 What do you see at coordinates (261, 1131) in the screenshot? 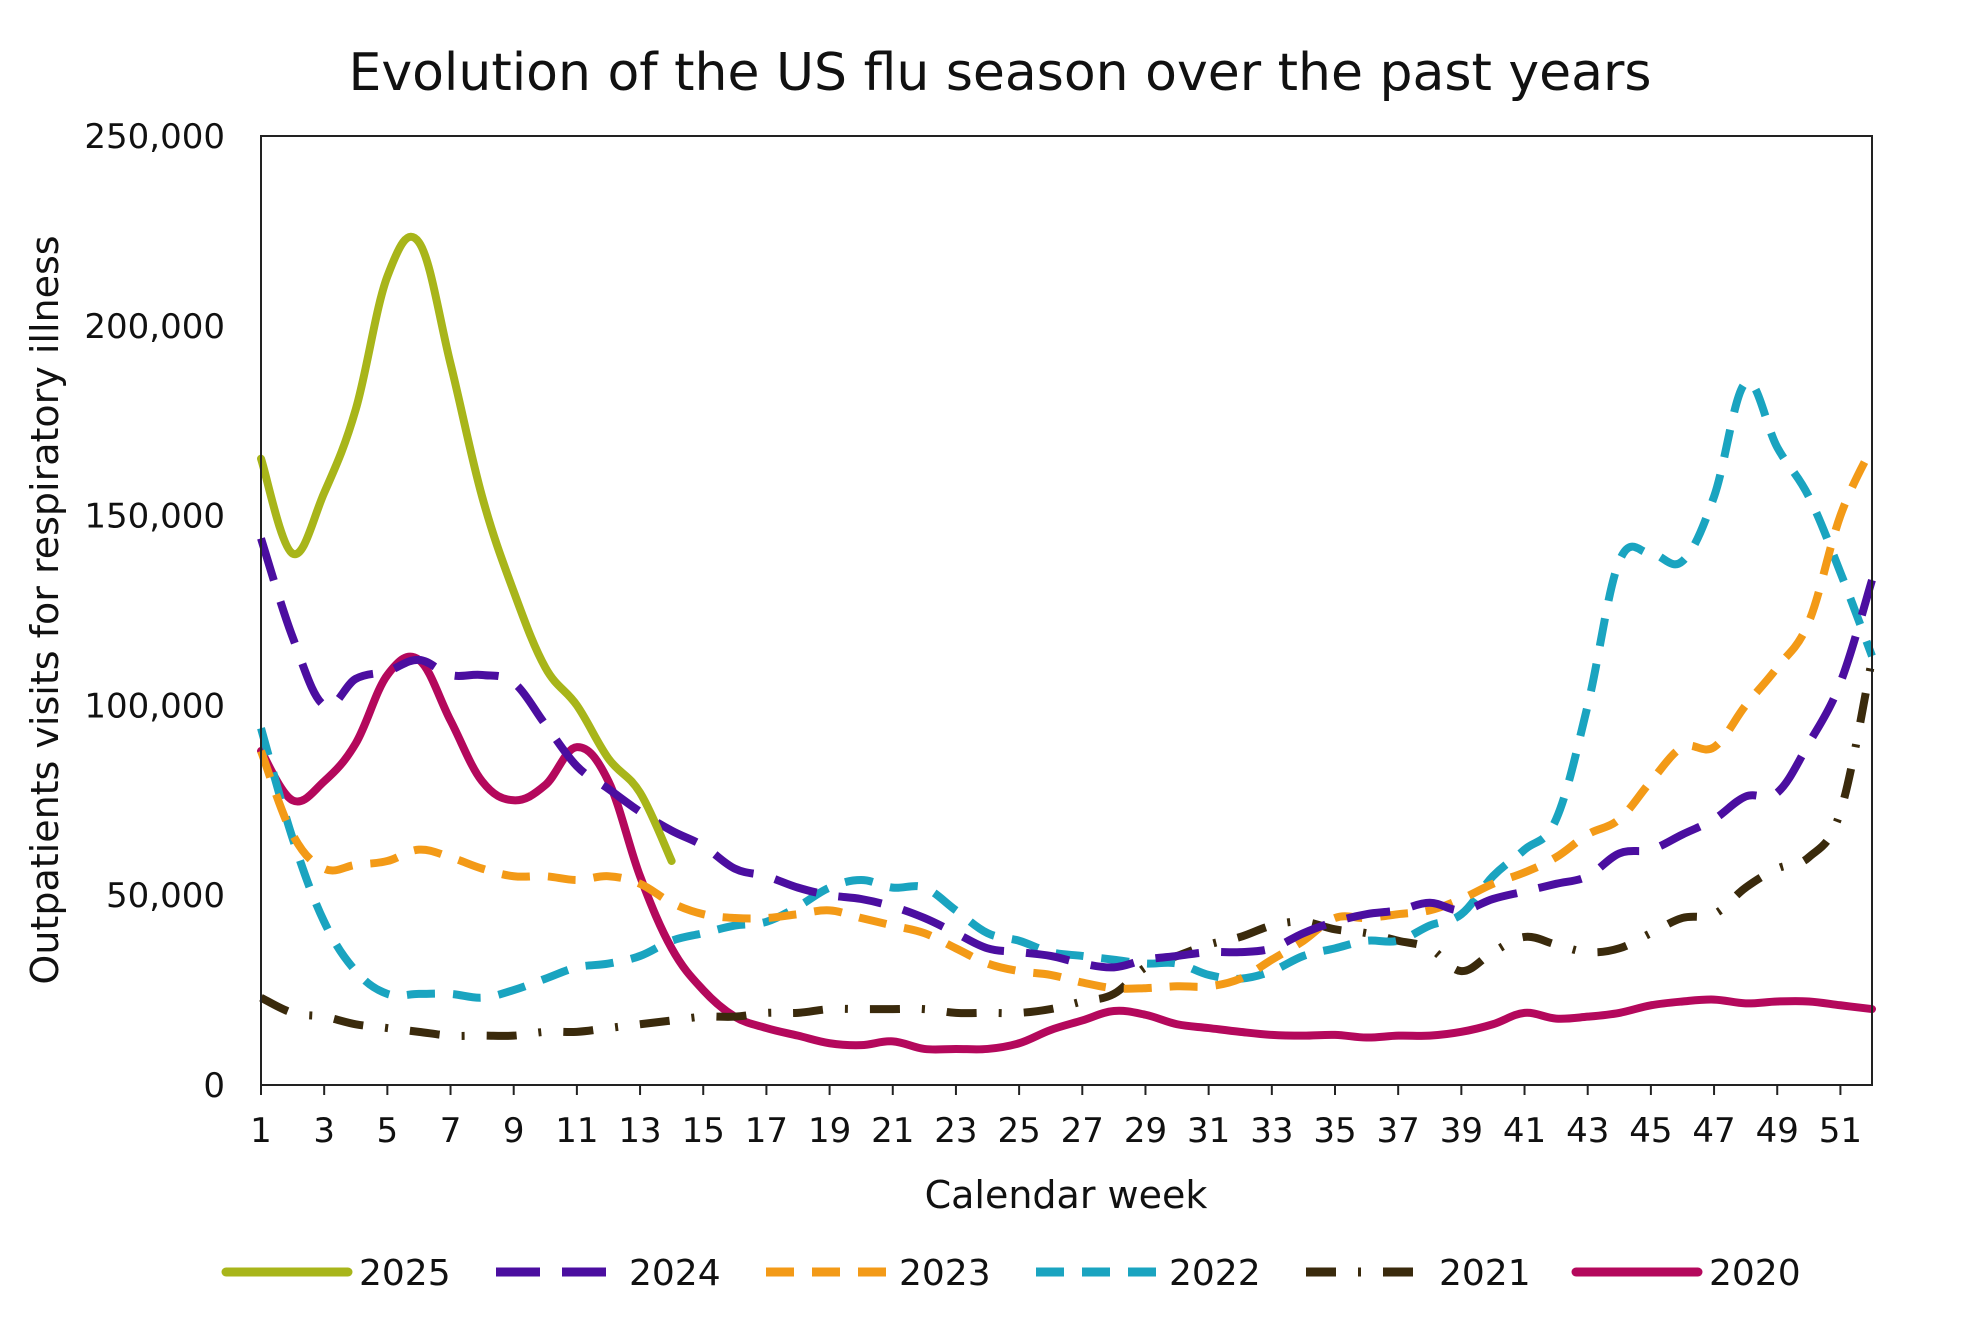
I see `x-tick-label: 1` at bounding box center [261, 1131].